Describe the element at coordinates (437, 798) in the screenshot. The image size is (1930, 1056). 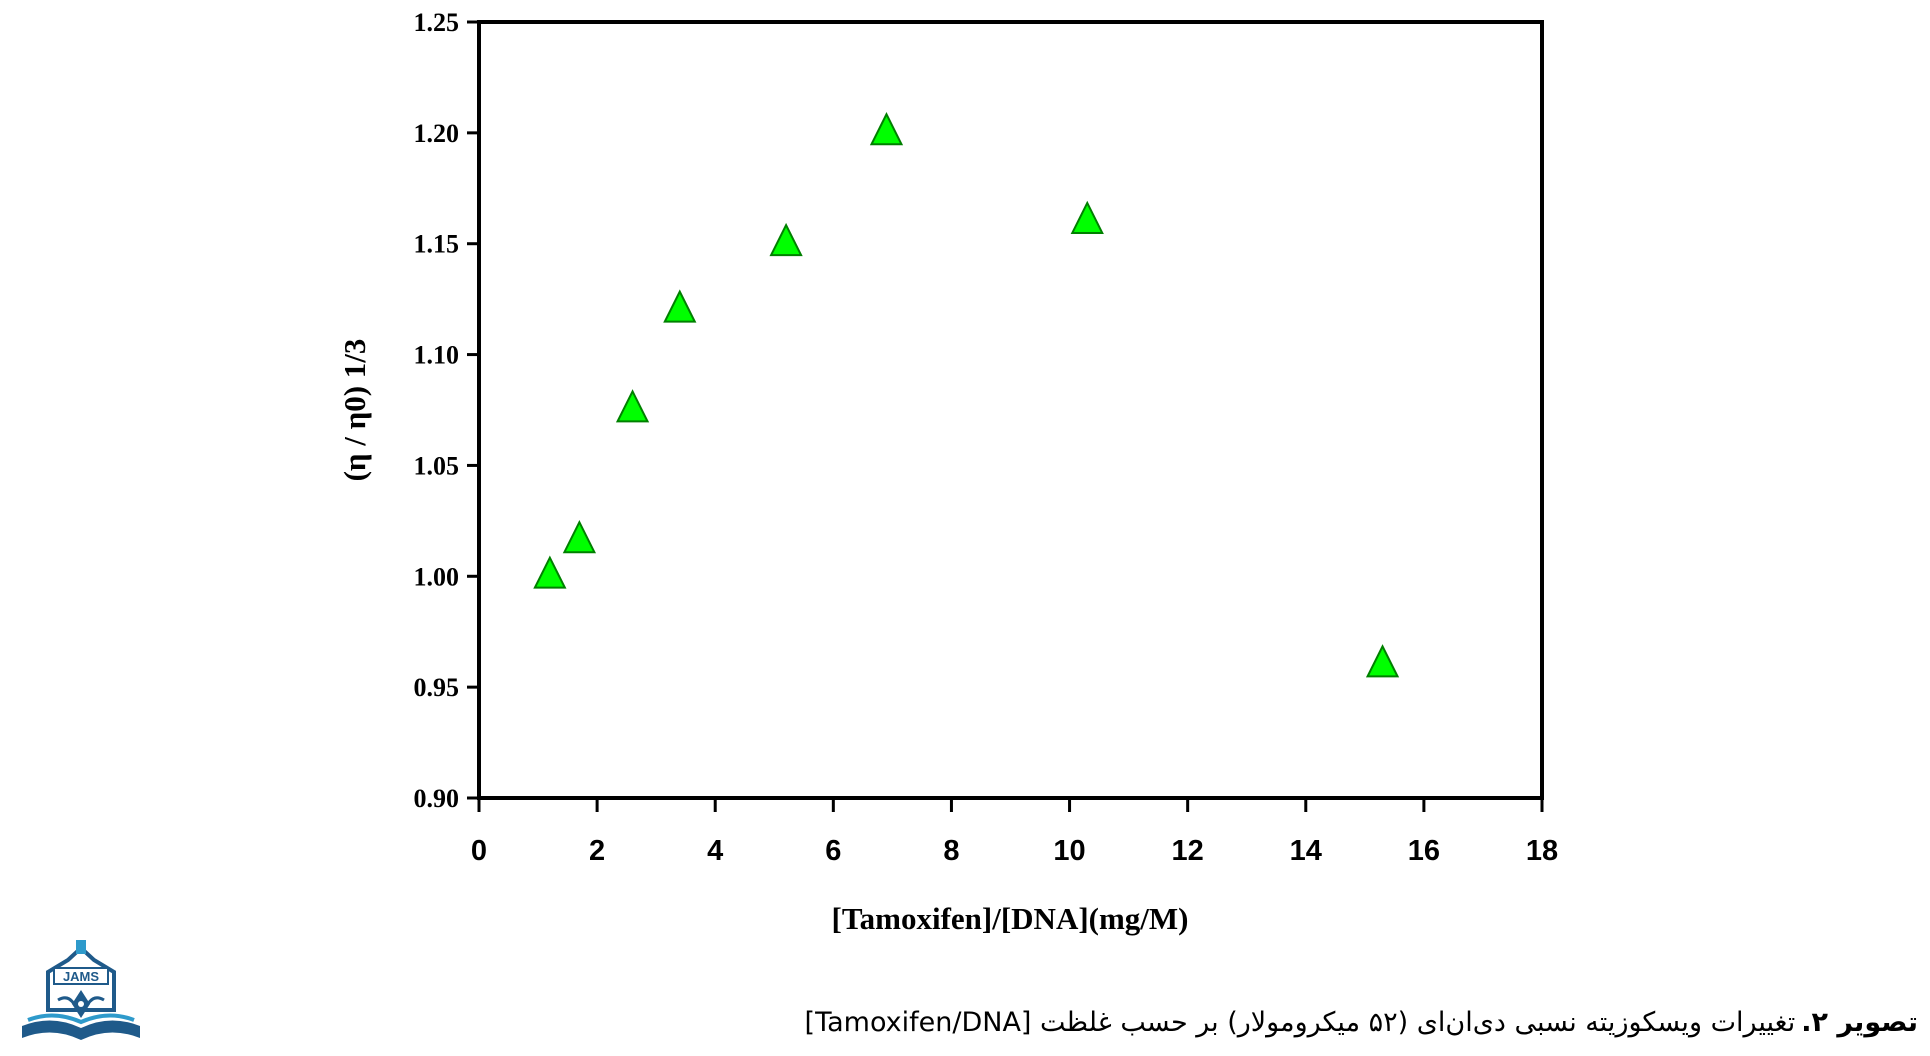
I see `y-tick-label: 0.90` at that location.